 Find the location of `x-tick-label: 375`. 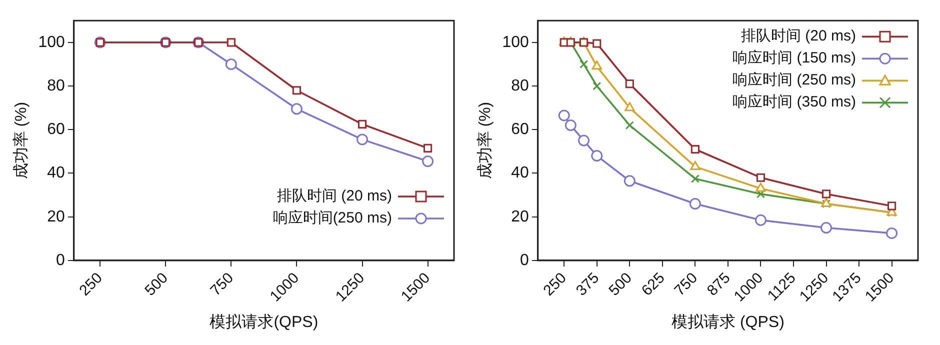

x-tick-label: 375 is located at coordinates (587, 285).